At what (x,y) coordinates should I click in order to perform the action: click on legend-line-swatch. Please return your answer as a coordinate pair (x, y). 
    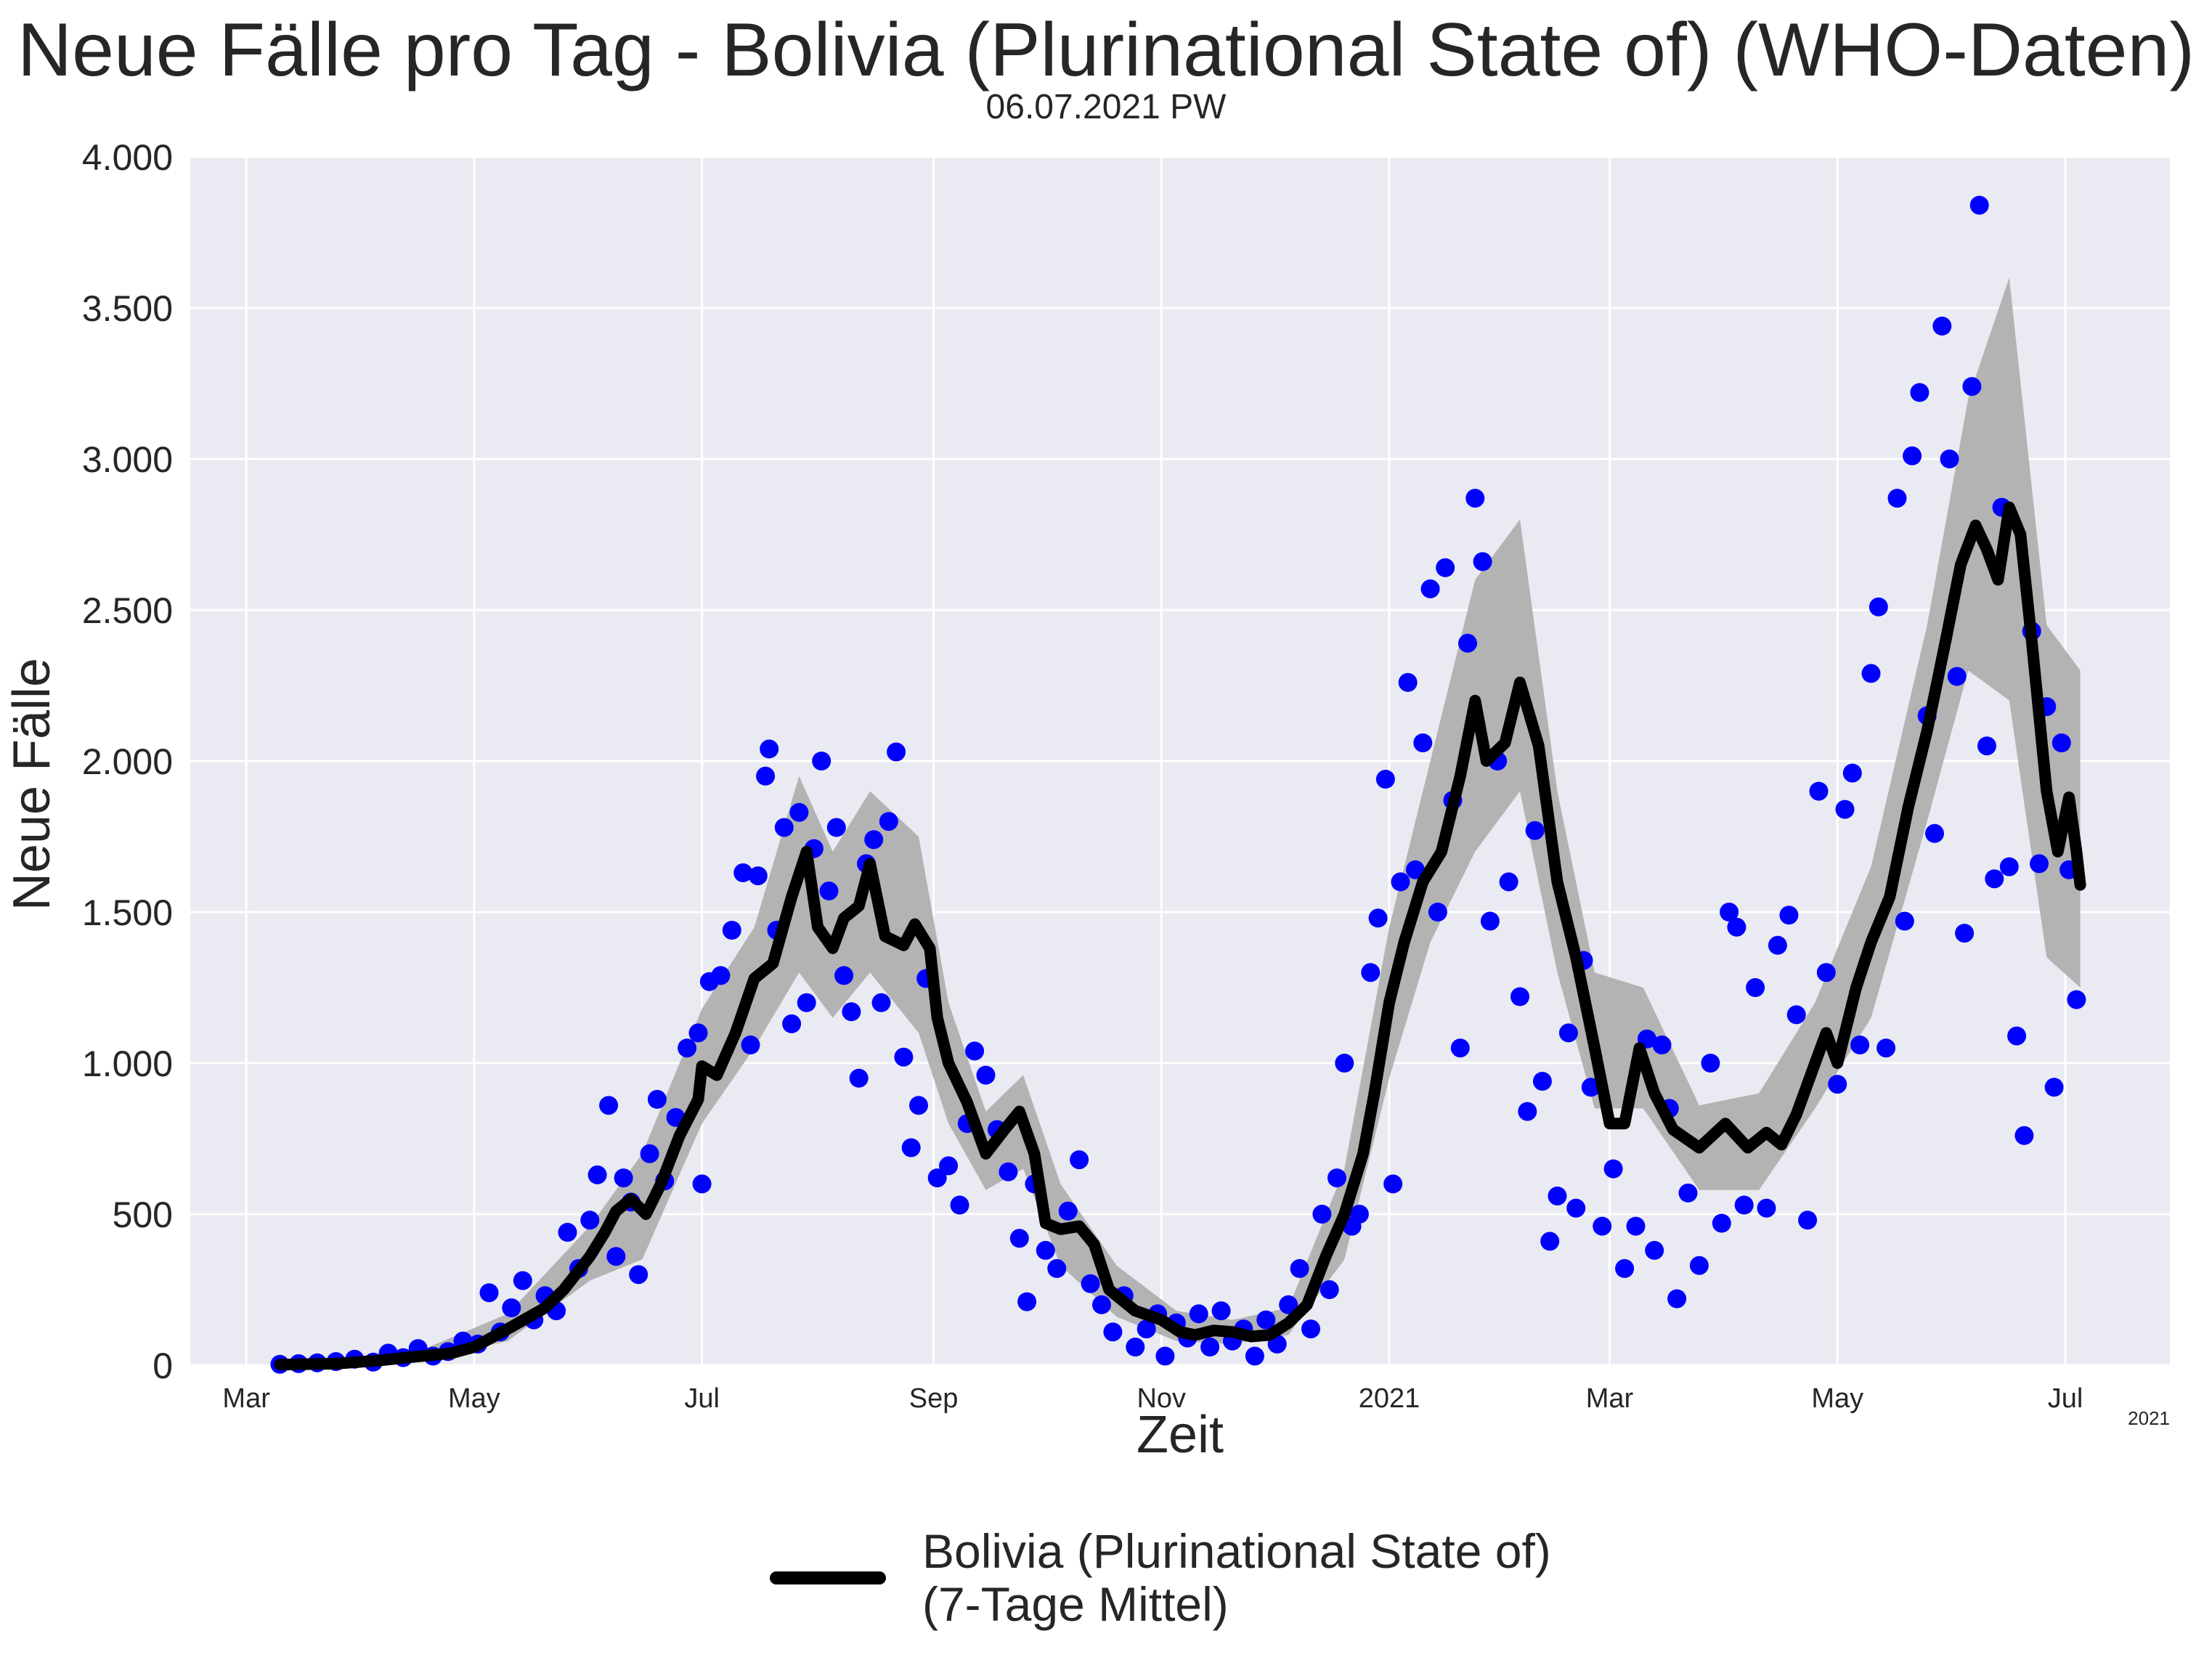
    Looking at the image, I should click on (828, 1578).